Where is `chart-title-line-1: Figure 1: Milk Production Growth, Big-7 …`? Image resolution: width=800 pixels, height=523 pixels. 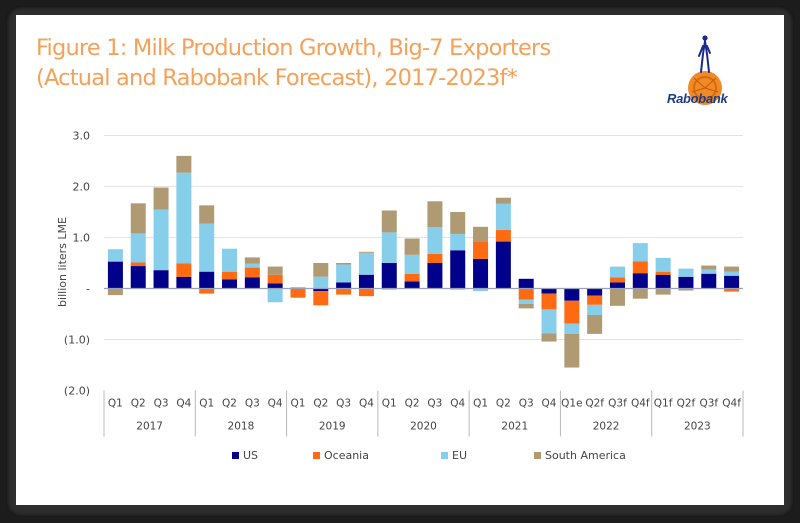 chart-title-line-1: Figure 1: Milk Production Growth, Big-7 … is located at coordinates (293, 48).